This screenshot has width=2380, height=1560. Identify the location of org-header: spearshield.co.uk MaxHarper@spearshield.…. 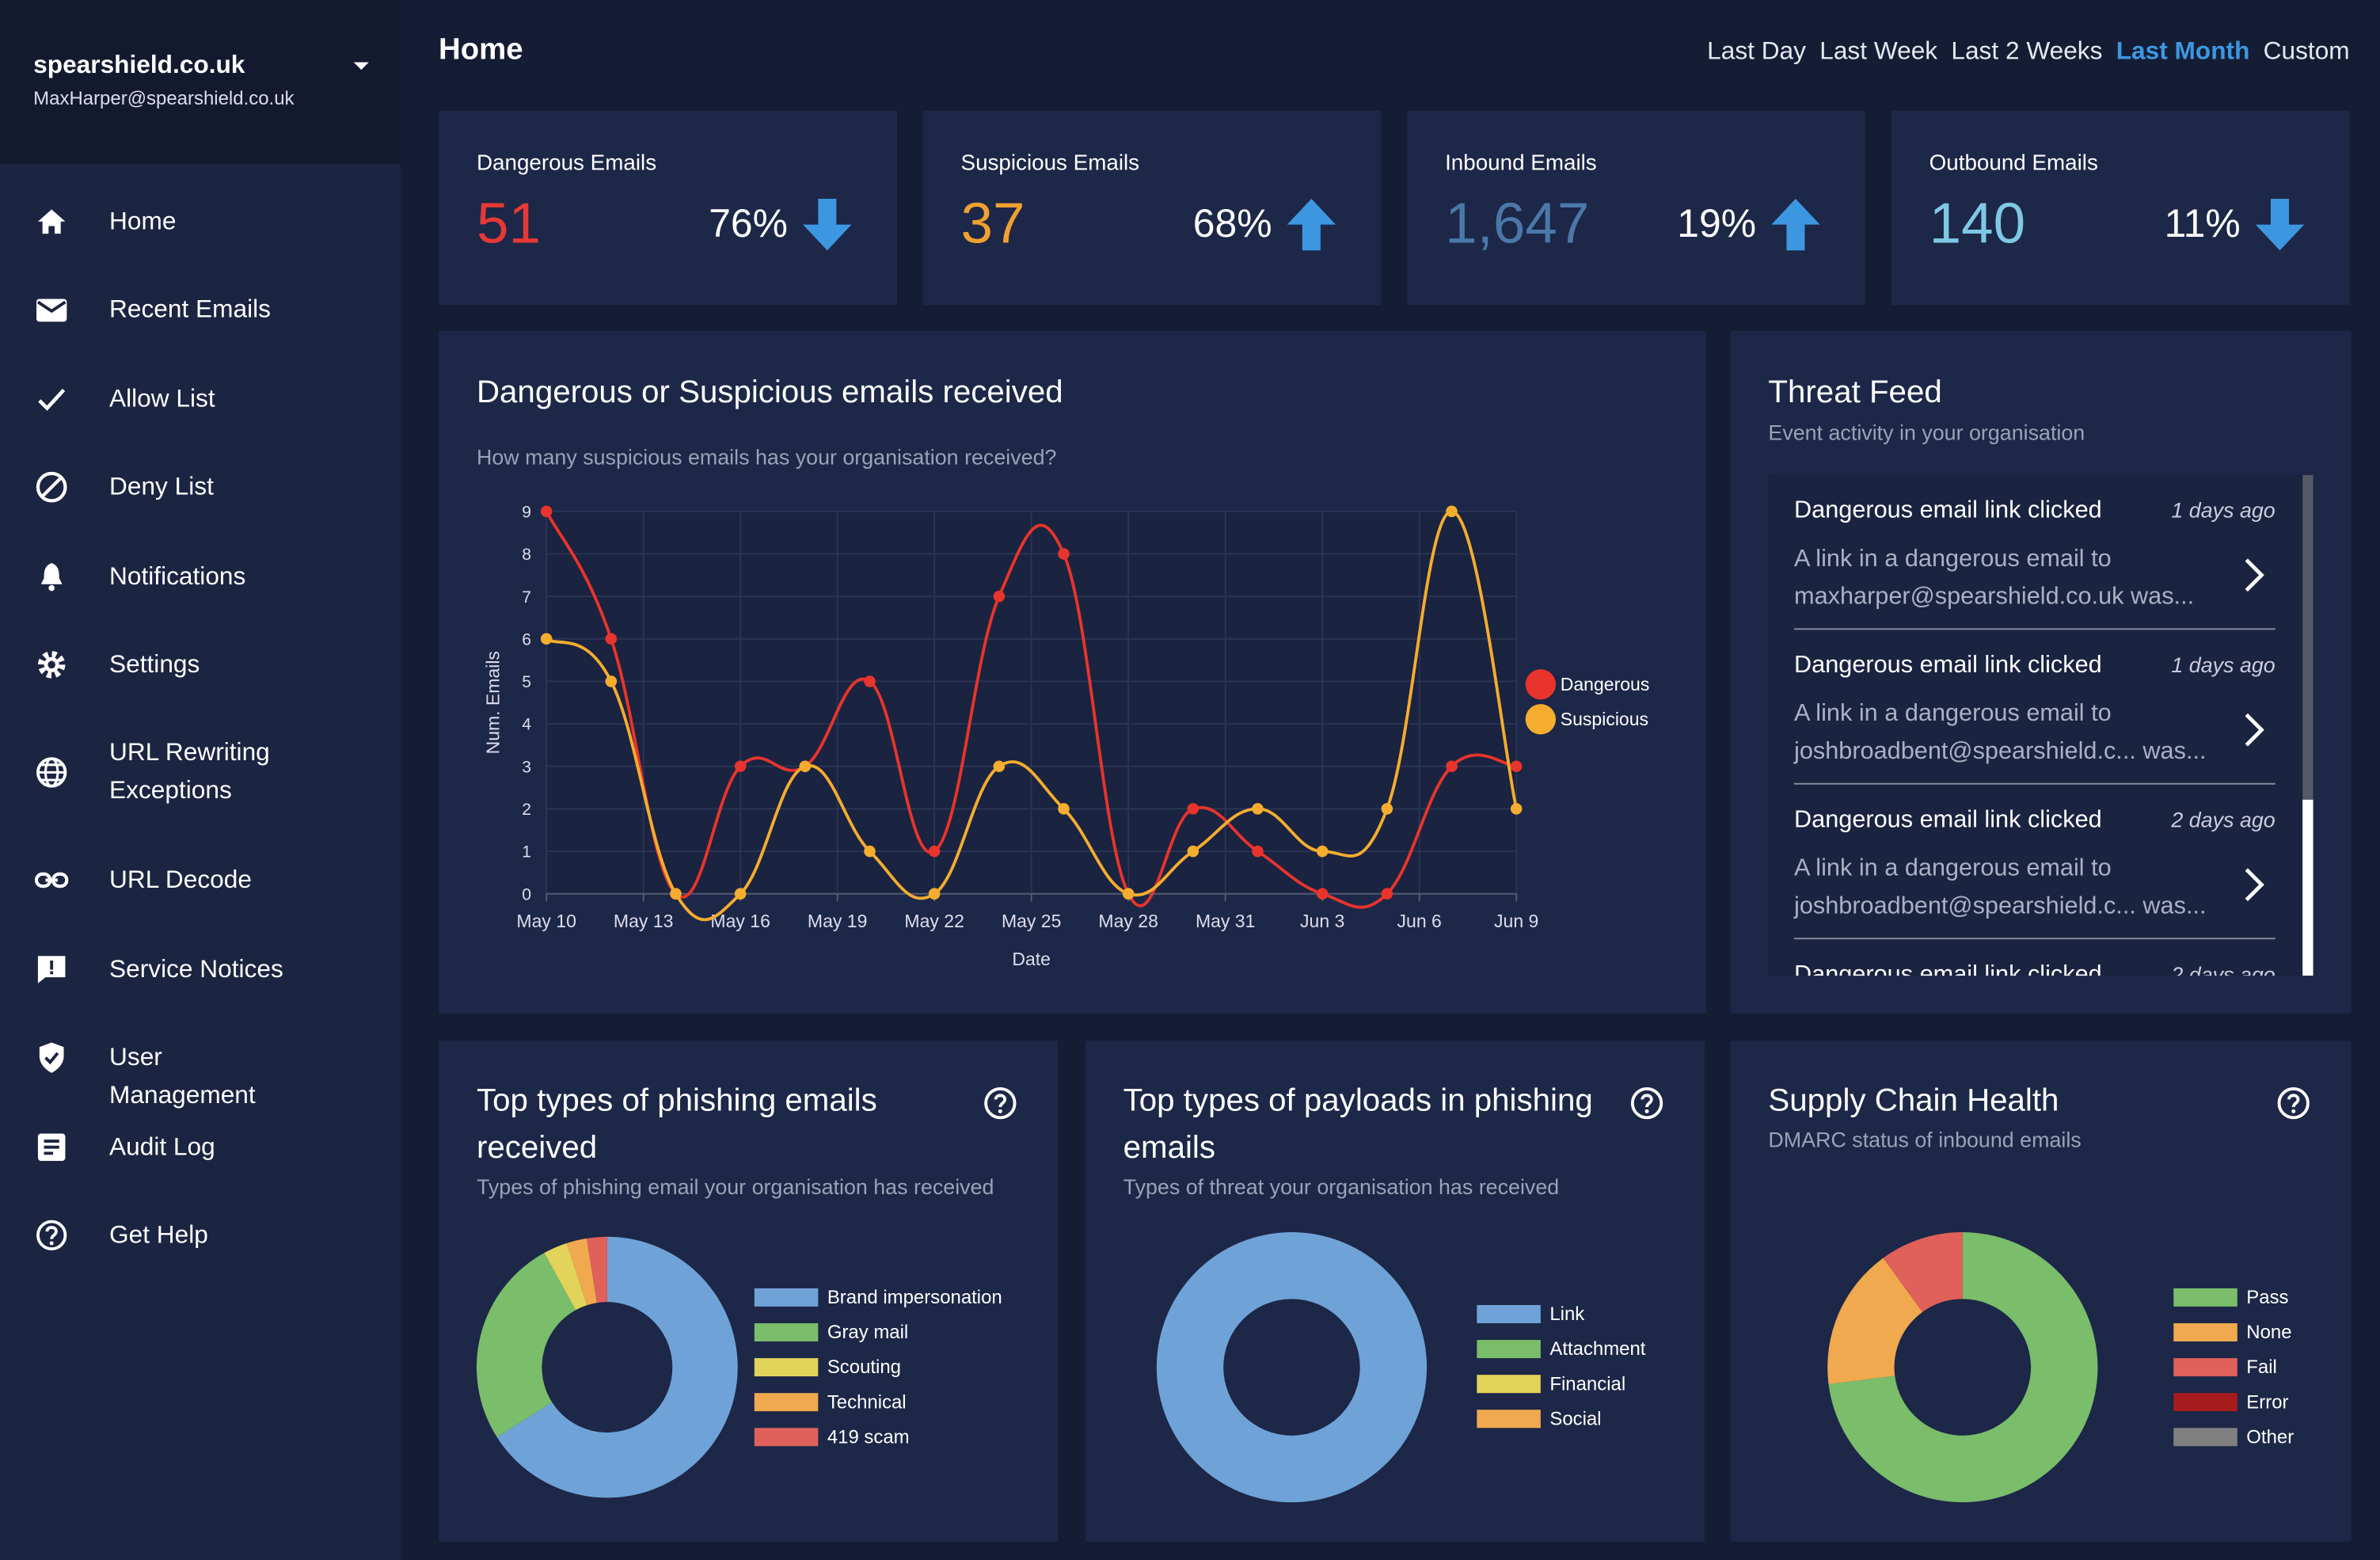
(200, 82).